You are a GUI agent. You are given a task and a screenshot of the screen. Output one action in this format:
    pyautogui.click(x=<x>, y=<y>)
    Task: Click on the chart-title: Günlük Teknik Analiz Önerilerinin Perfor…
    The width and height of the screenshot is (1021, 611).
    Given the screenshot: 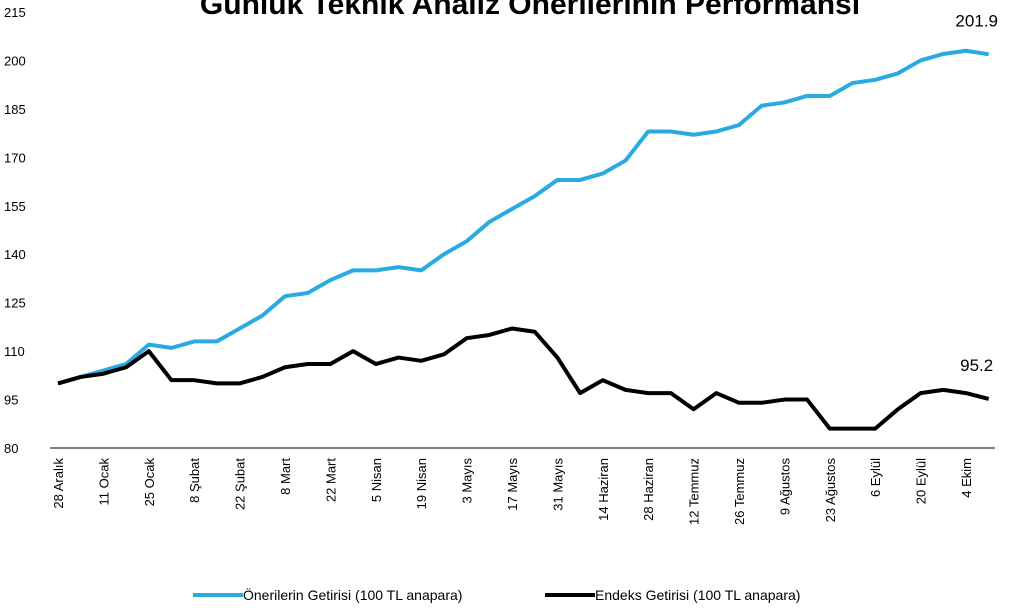 What is the action you would take?
    pyautogui.click(x=530, y=10)
    